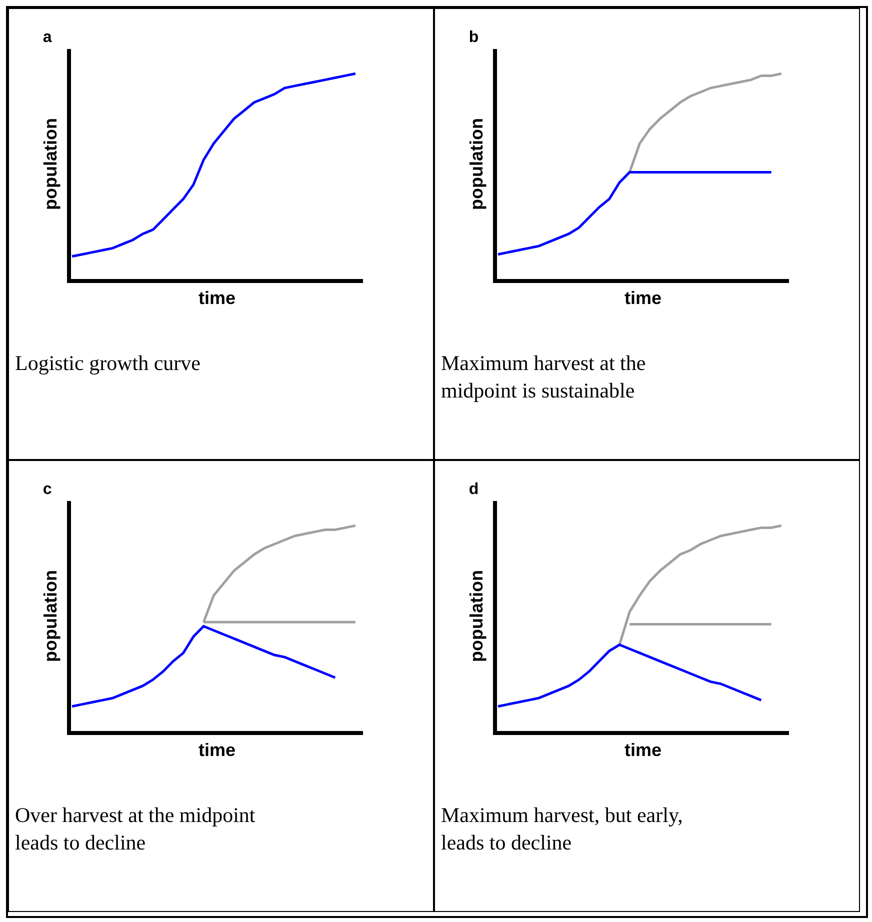 The image size is (872, 922). Describe the element at coordinates (47, 489) in the screenshot. I see `chart-title: c` at that location.